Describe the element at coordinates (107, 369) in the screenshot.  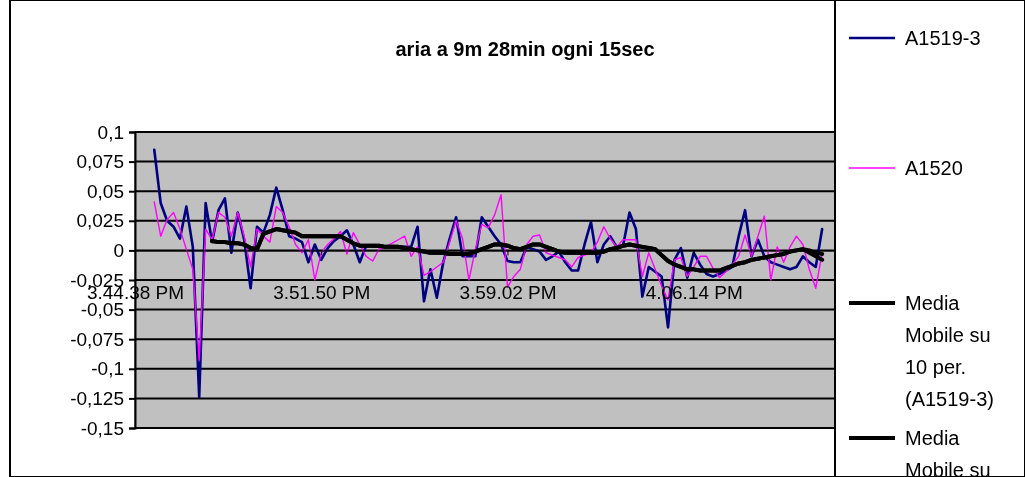
I see `y-tick-label: -0,1` at that location.